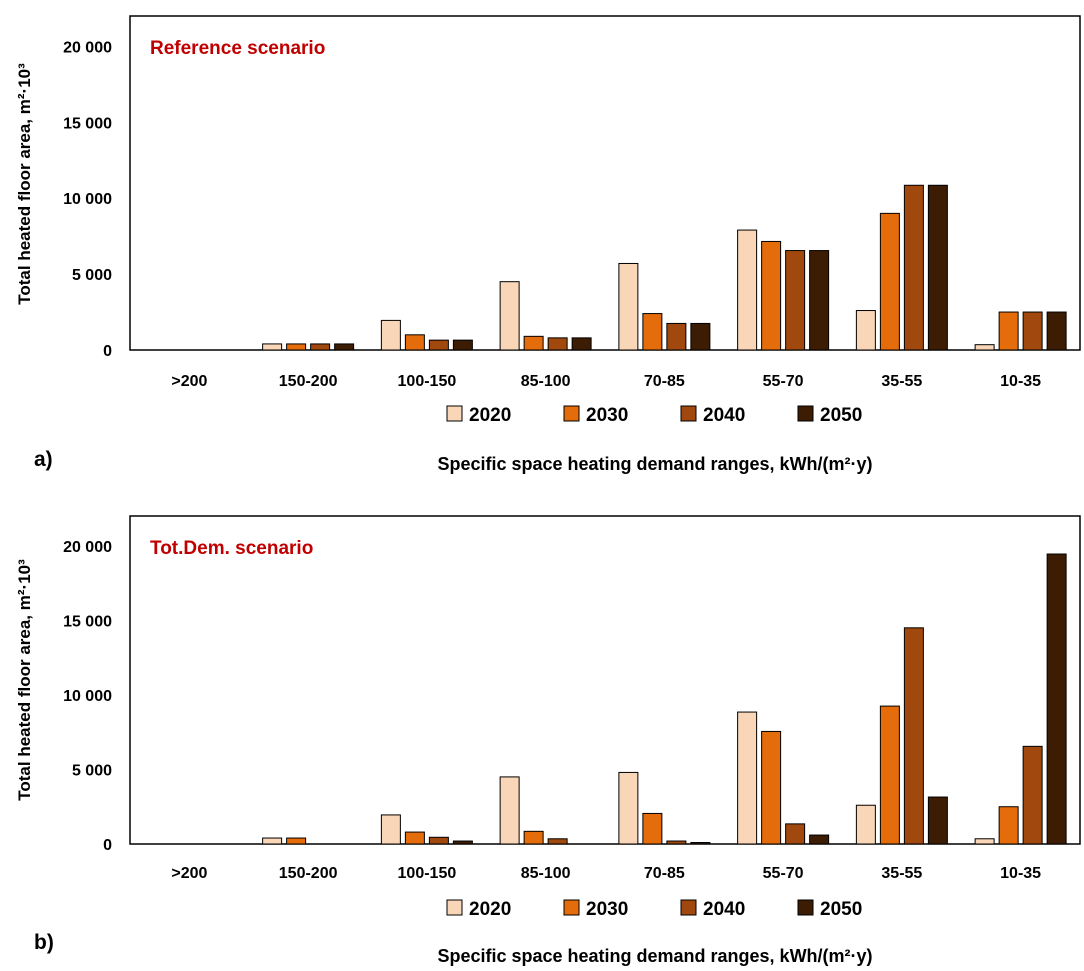 The width and height of the screenshot is (1084, 971). Describe the element at coordinates (43, 459) in the screenshot. I see `panel-label: a)` at that location.